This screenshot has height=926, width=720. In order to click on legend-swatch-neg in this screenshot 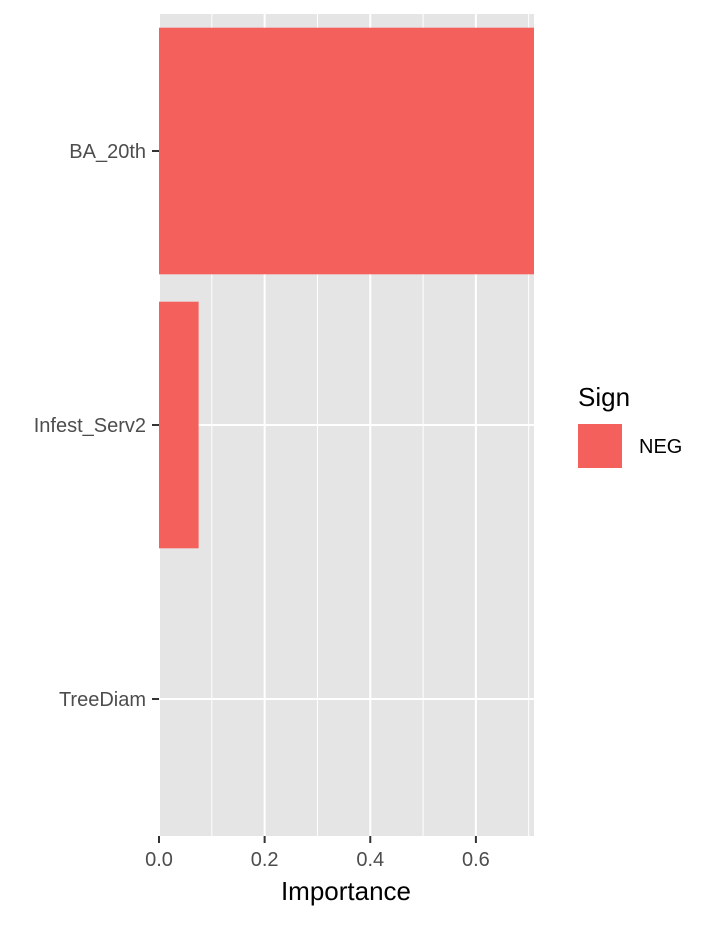, I will do `click(600, 446)`.